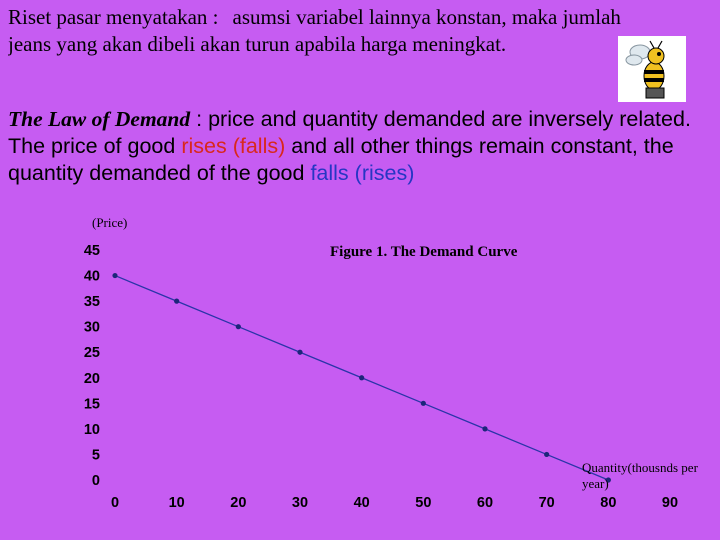 Image resolution: width=720 pixels, height=540 pixels. What do you see at coordinates (485, 503) in the screenshot?
I see `x-tick-label: 60` at bounding box center [485, 503].